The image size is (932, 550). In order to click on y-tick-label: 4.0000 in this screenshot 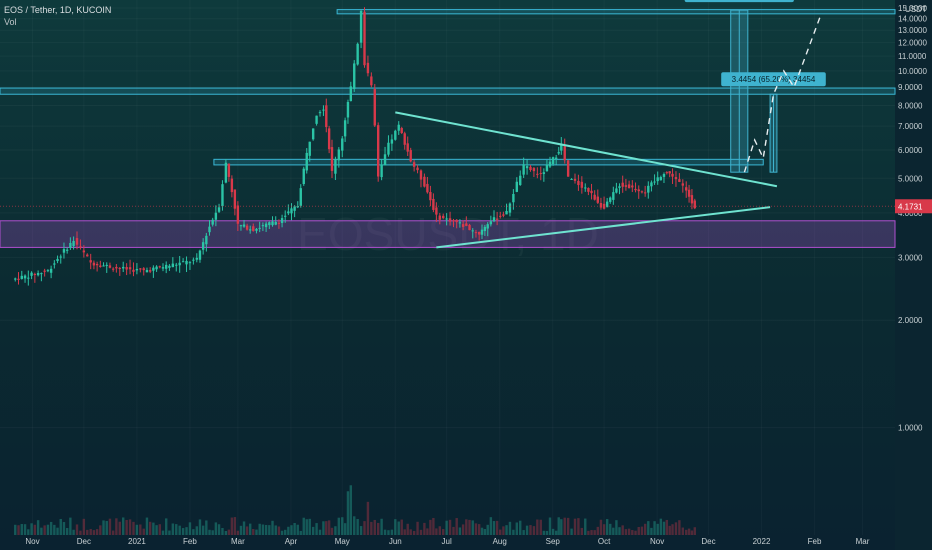, I will do `click(910, 213)`.